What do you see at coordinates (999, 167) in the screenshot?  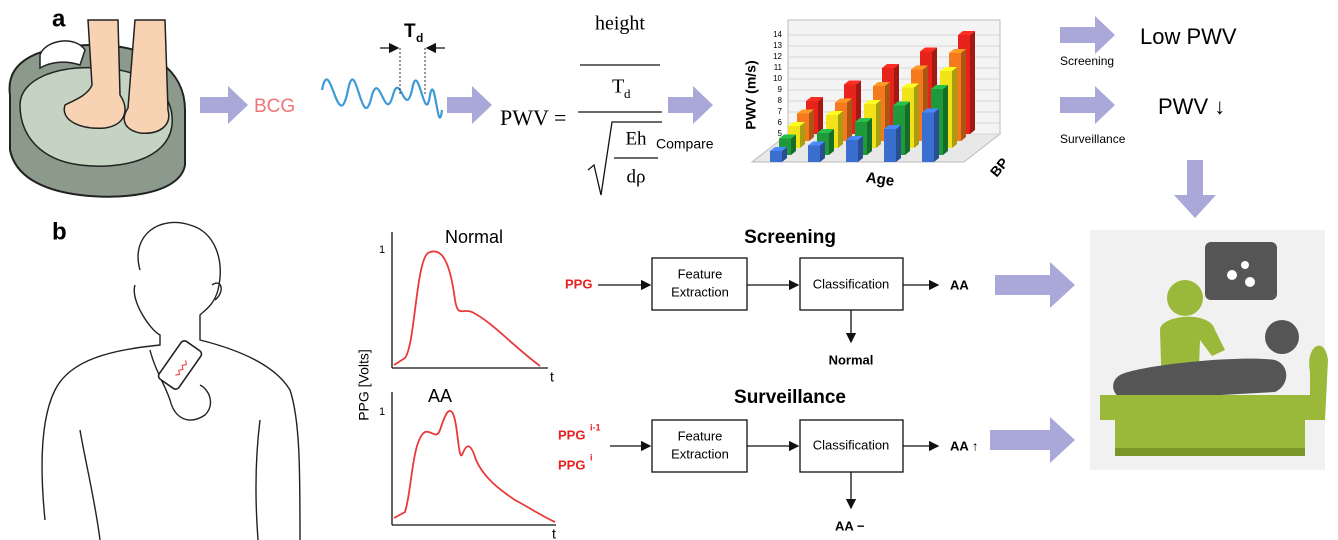 I see `z-axis-label: BP` at bounding box center [999, 167].